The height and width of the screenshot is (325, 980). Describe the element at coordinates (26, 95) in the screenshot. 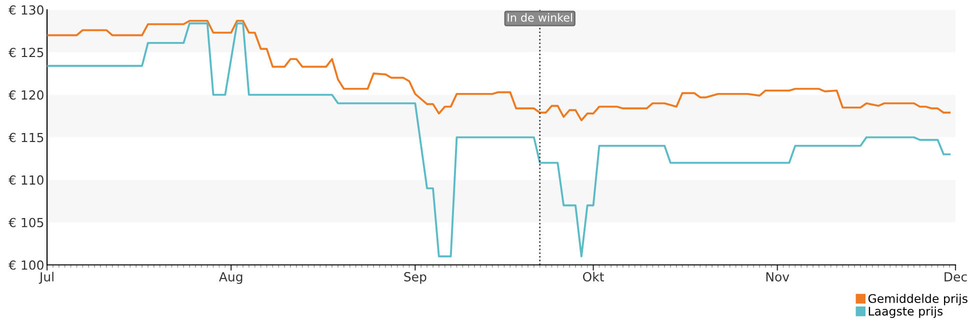

I see `y-tick-label: € 120` at that location.